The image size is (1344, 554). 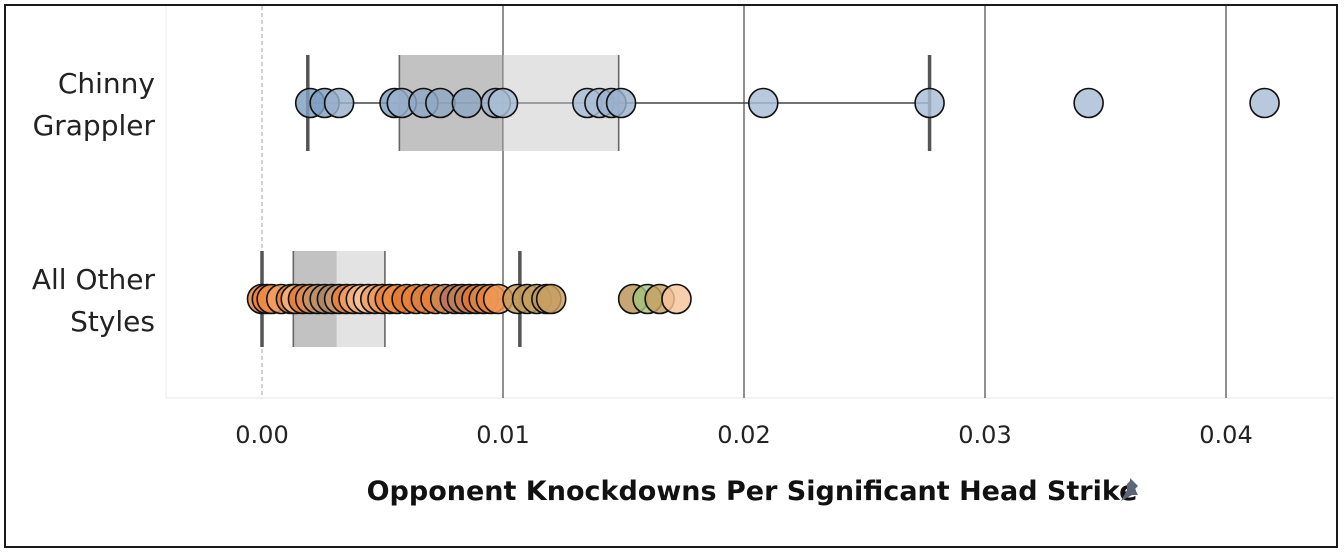 I want to click on pin-icon, so click(x=1129, y=489).